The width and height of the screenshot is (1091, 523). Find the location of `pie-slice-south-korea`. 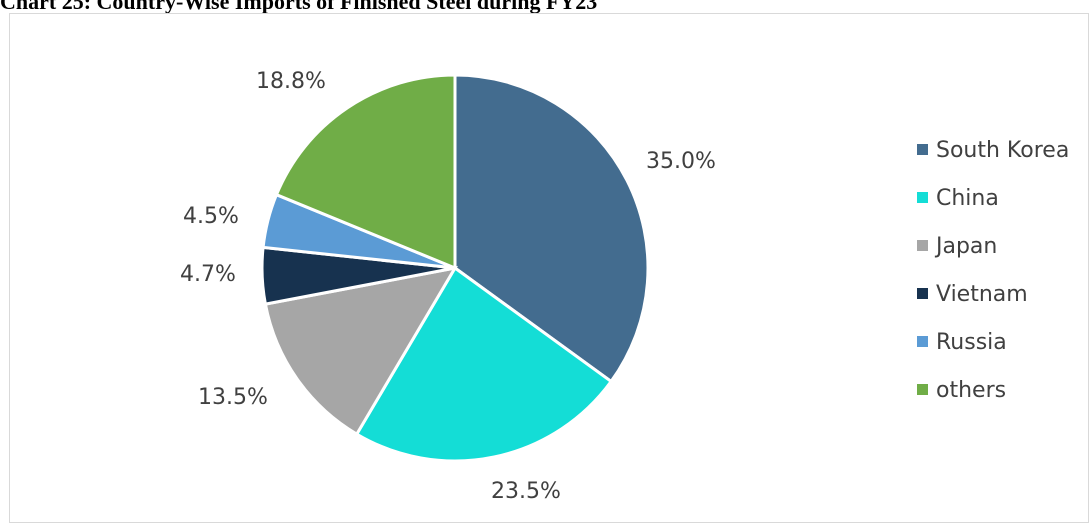

pie-slice-south-korea is located at coordinates (551, 228).